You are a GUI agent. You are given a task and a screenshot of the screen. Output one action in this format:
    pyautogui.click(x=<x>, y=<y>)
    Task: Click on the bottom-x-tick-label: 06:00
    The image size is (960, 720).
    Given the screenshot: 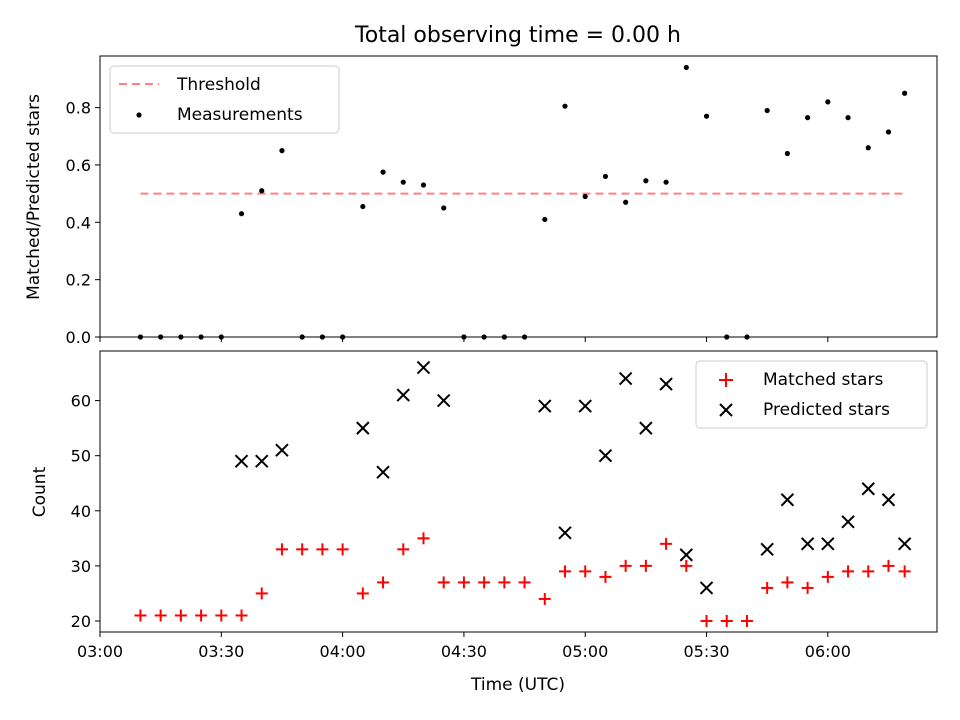 What is the action you would take?
    pyautogui.click(x=828, y=651)
    